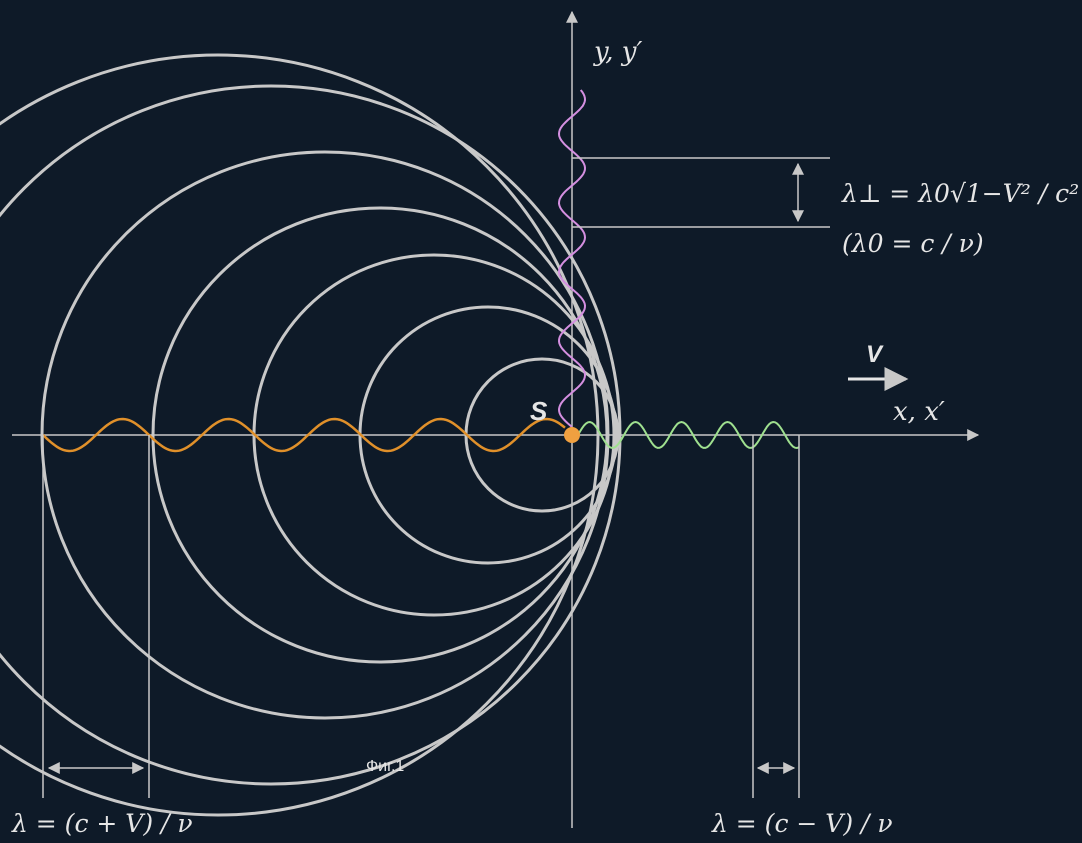  Describe the element at coordinates (572, 435) in the screenshot. I see `source-point` at that location.